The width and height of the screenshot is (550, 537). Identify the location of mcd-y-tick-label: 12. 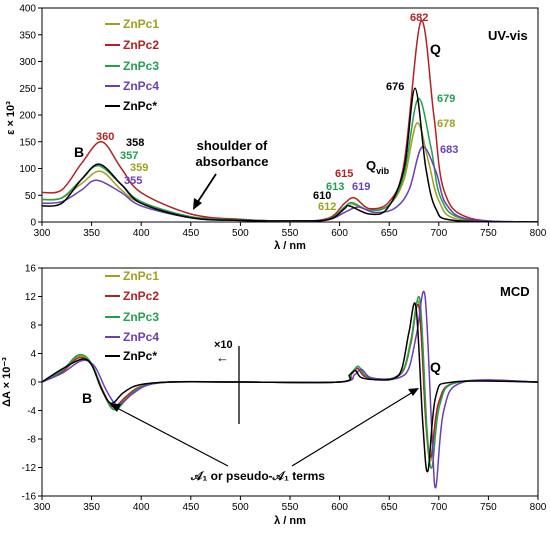
(31, 297).